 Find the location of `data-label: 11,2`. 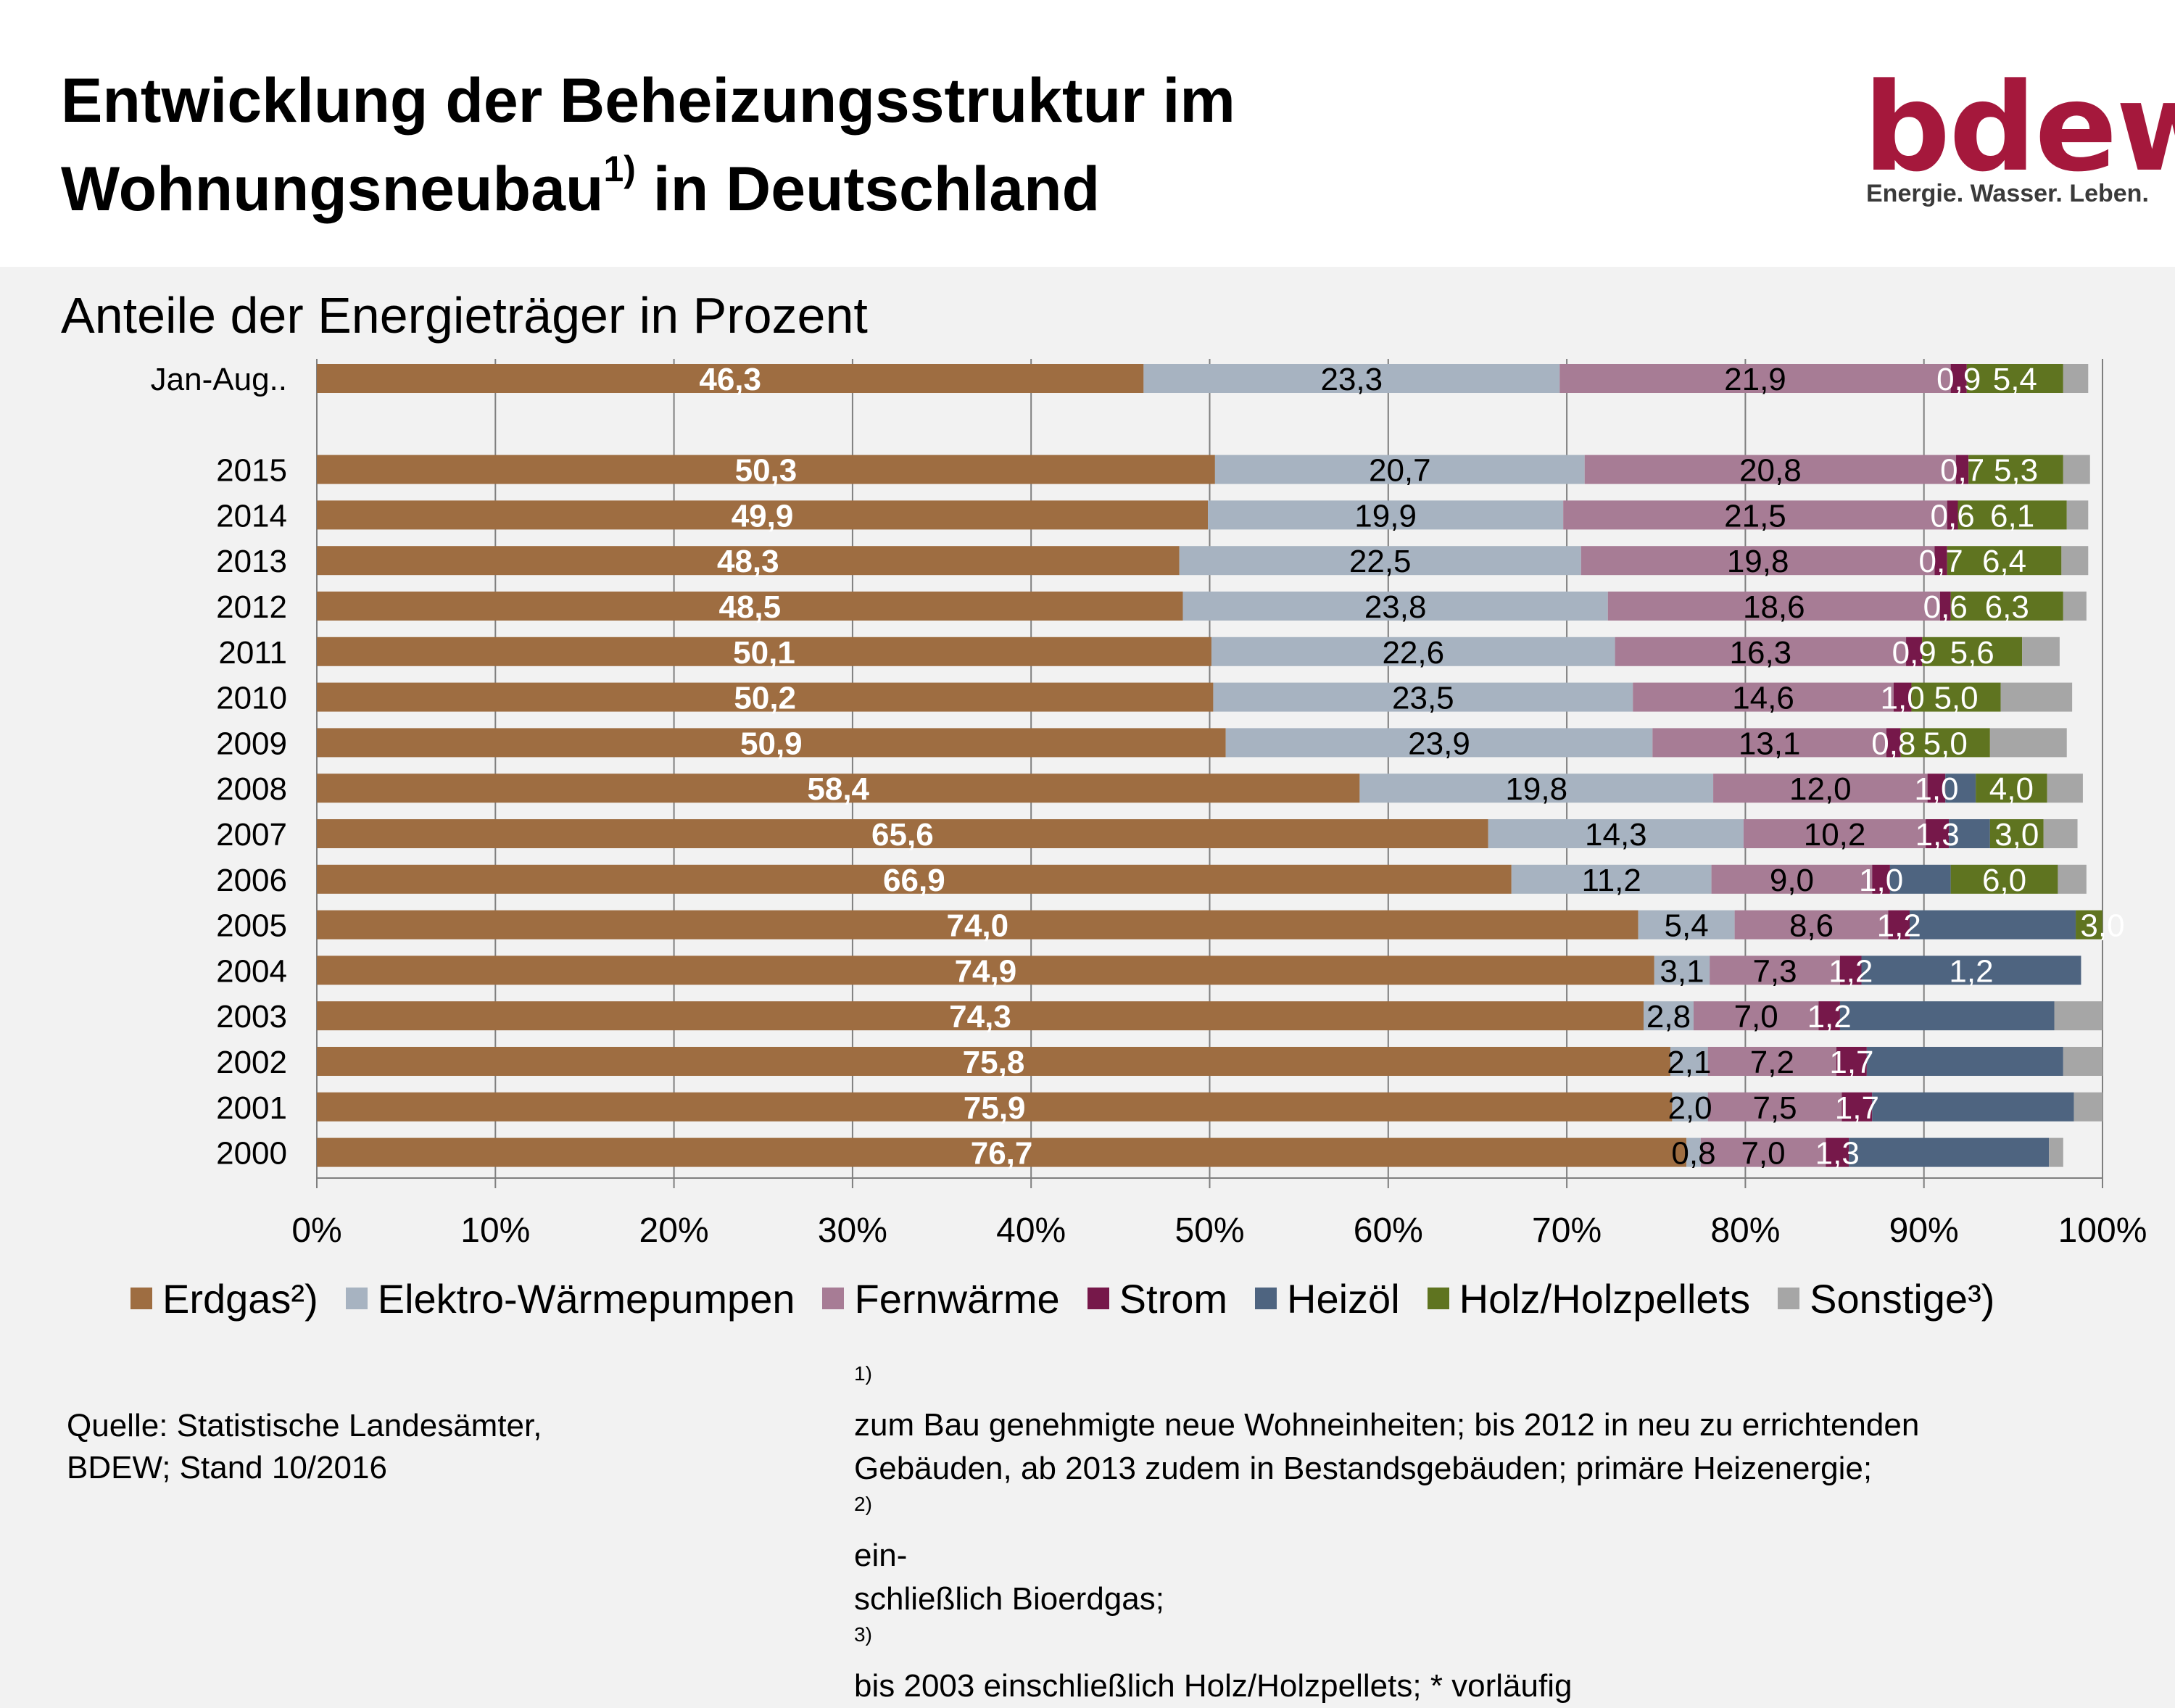

data-label: 11,2 is located at coordinates (1611, 880).